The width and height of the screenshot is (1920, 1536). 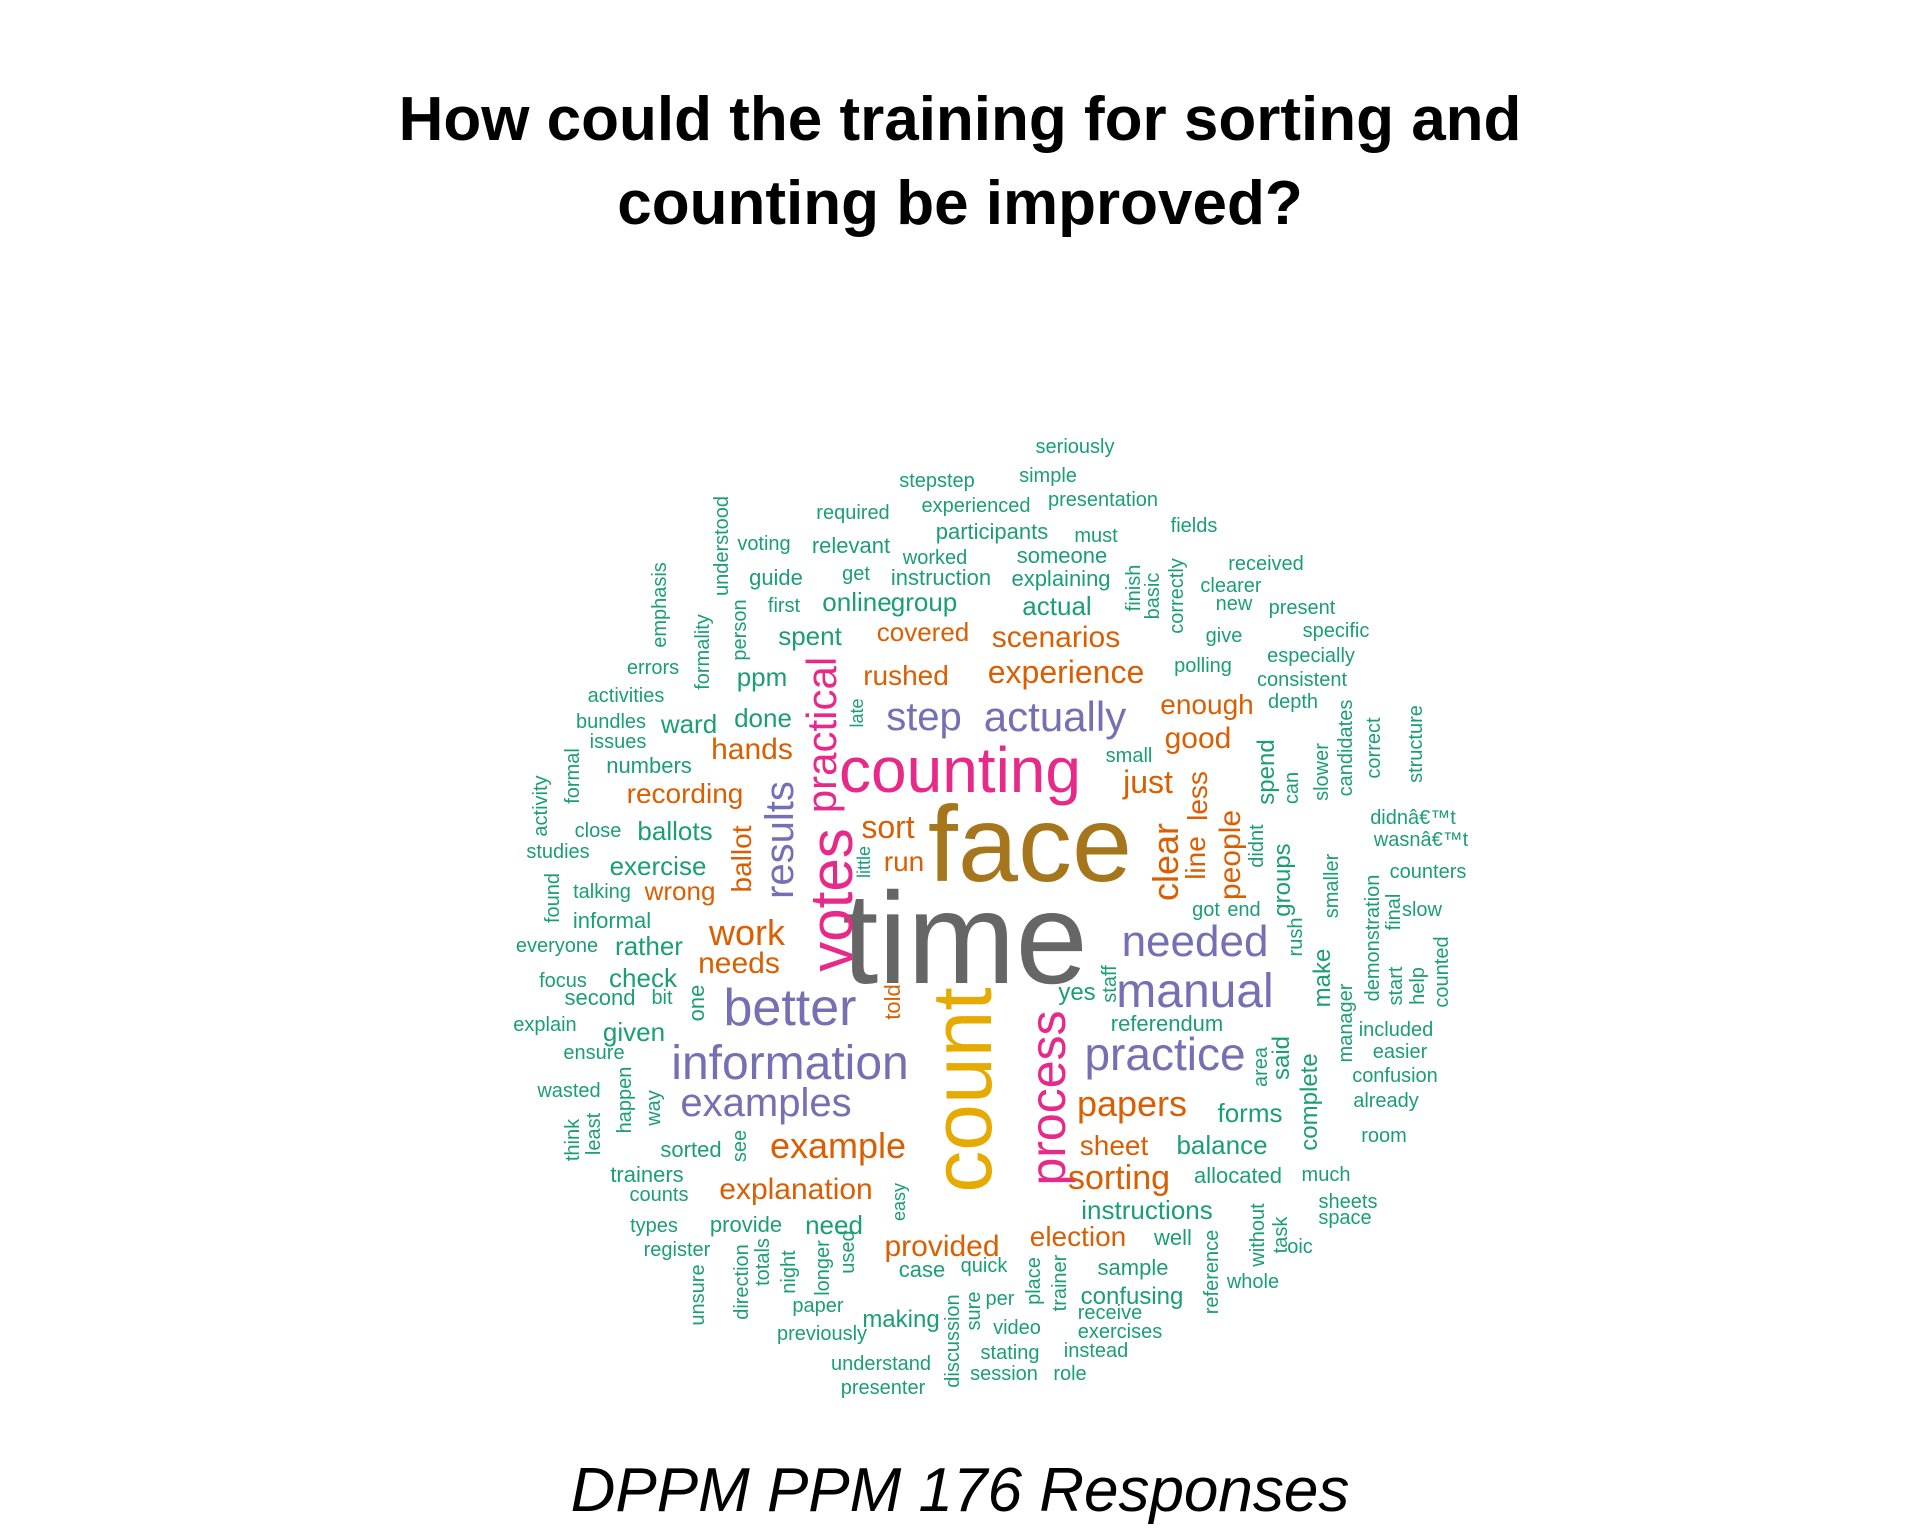 I want to click on cloud-word: run, so click(x=904, y=861).